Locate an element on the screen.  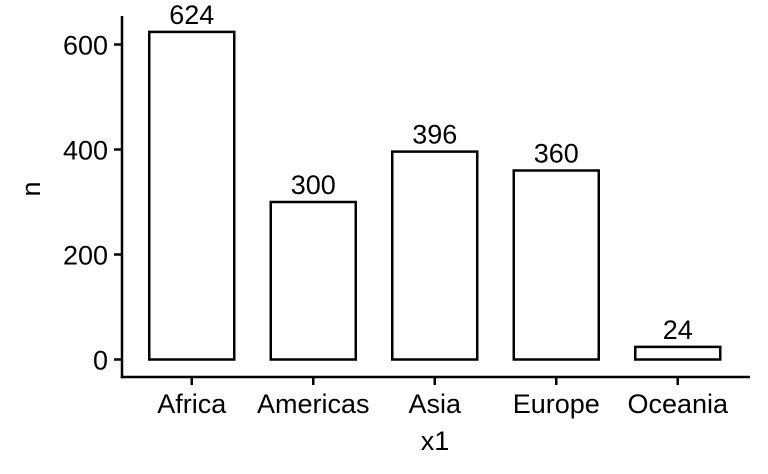
x-tick-label-americas: Americas is located at coordinates (313, 404).